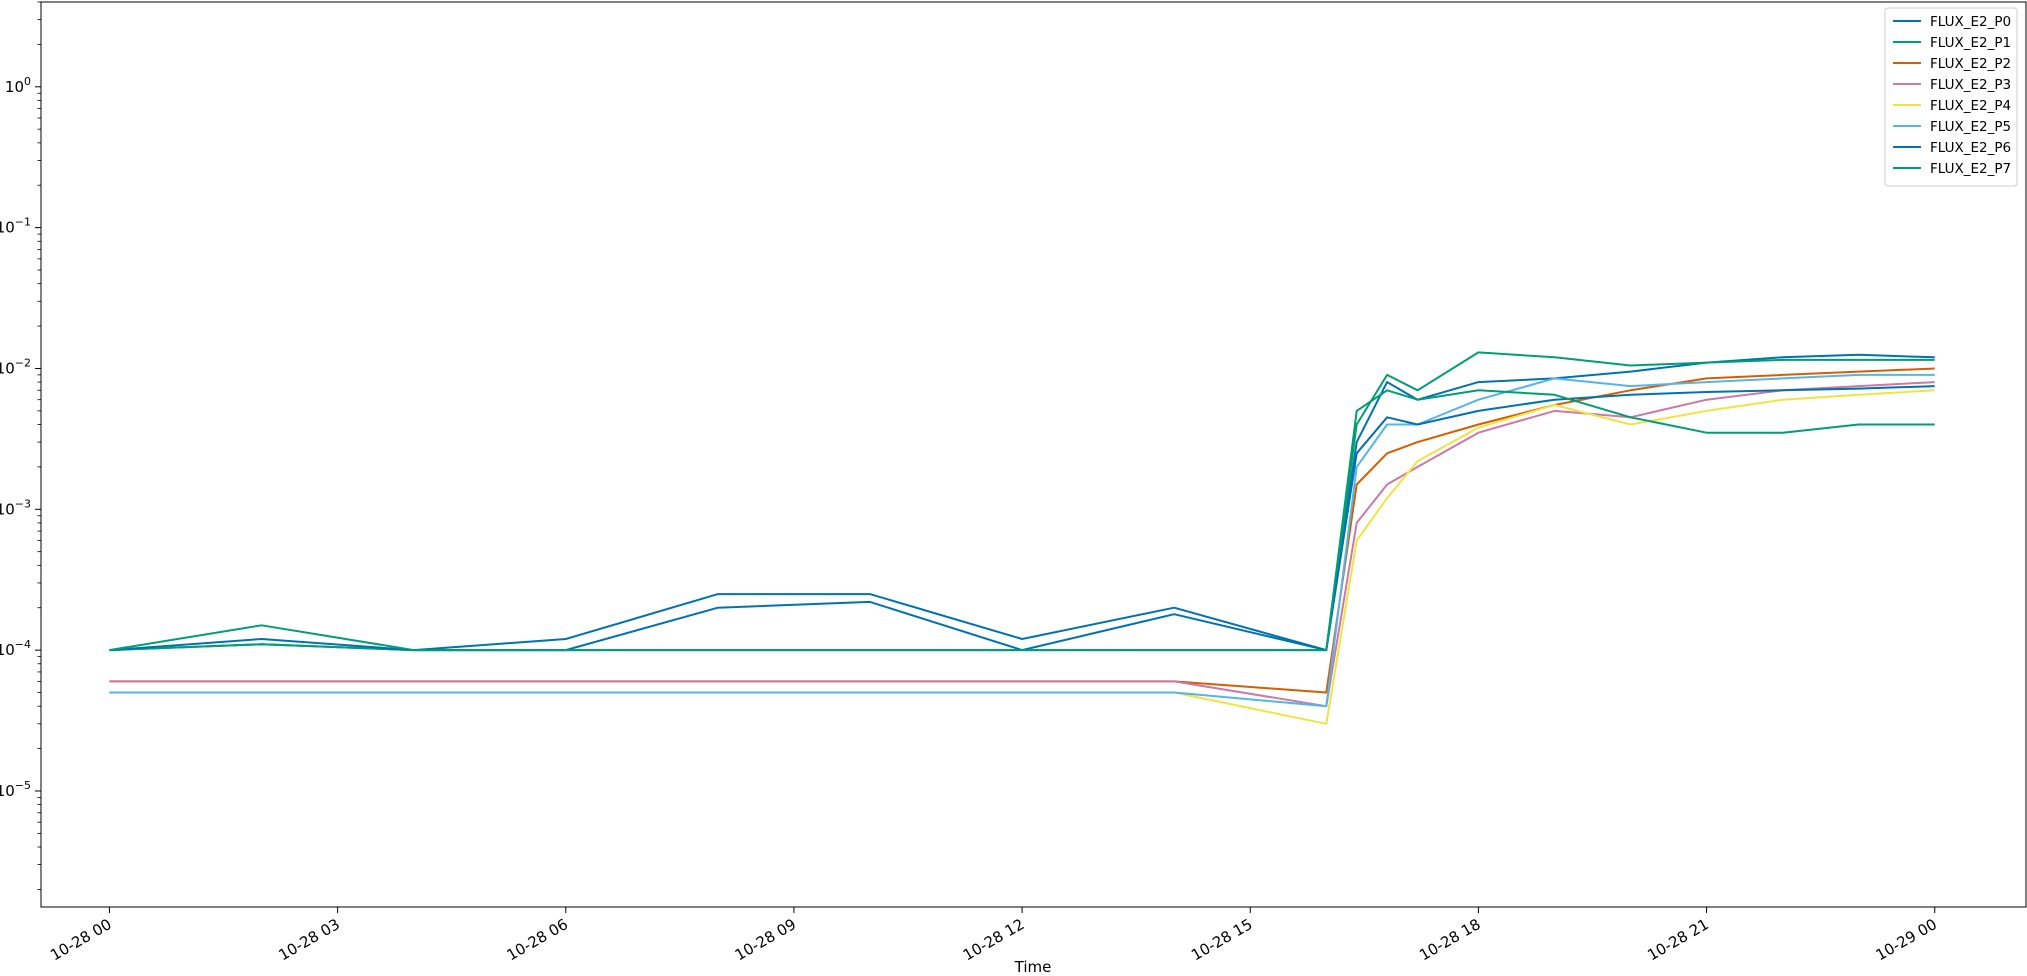 The image size is (2027, 976). What do you see at coordinates (993, 939) in the screenshot?
I see `x-tick-label: 10-28 12` at bounding box center [993, 939].